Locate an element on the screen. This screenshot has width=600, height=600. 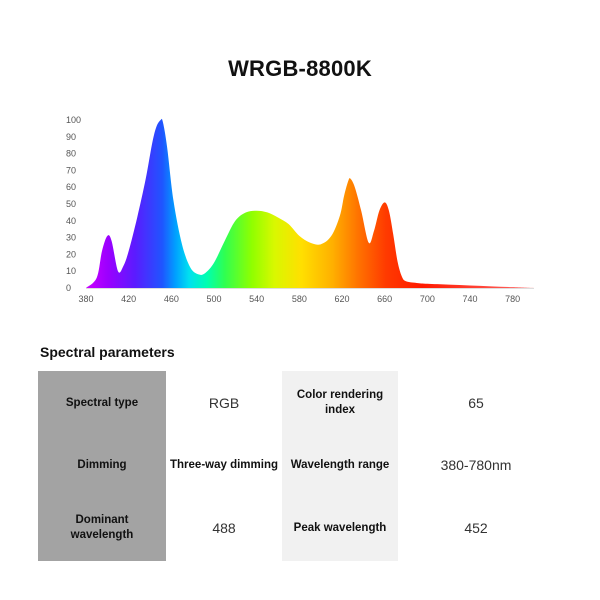
y-tick-label: 60 is located at coordinates (71, 187).